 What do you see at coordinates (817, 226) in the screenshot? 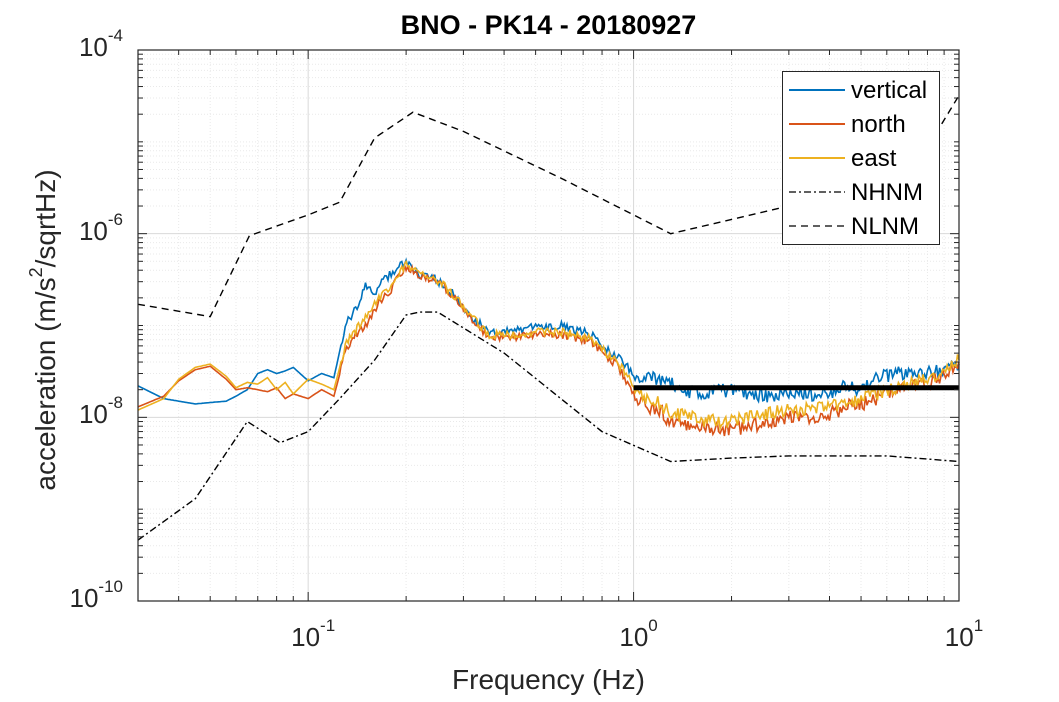
I see `legend-swatch-nlnm` at bounding box center [817, 226].